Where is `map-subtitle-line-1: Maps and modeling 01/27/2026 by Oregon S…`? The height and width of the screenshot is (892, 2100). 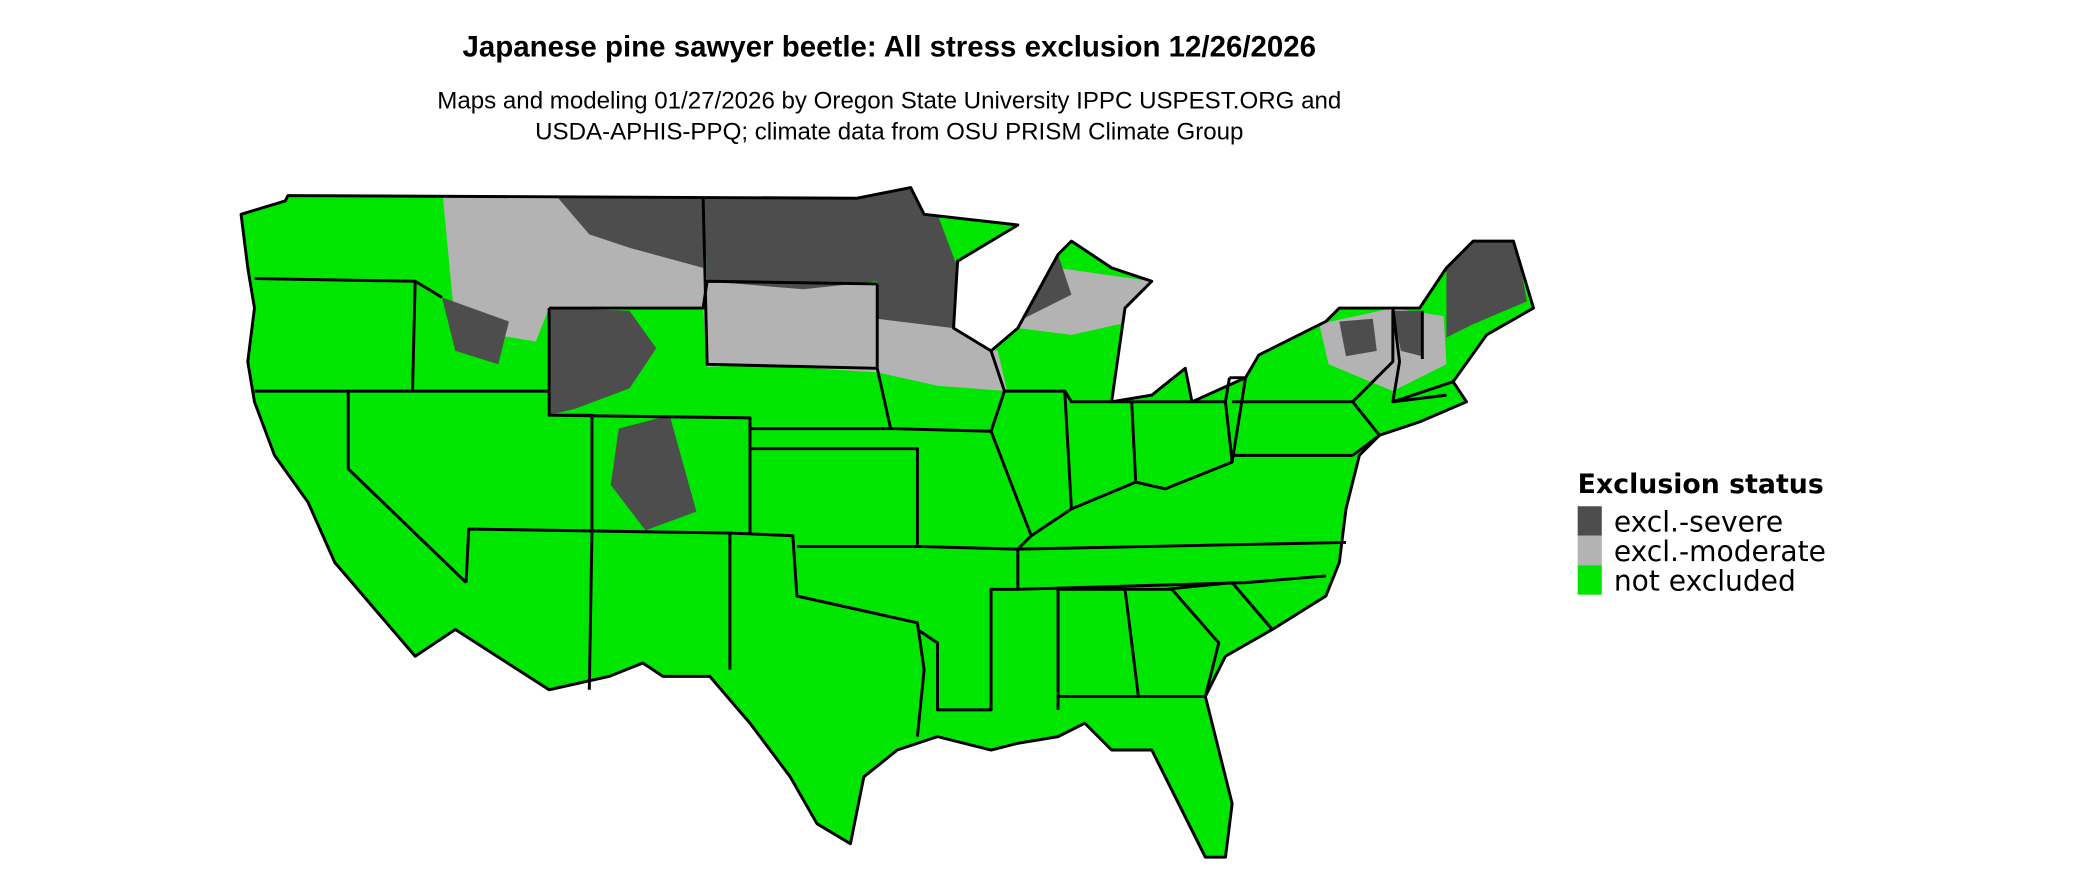
map-subtitle-line-1: Maps and modeling 01/27/2026 by Oregon S… is located at coordinates (889, 101).